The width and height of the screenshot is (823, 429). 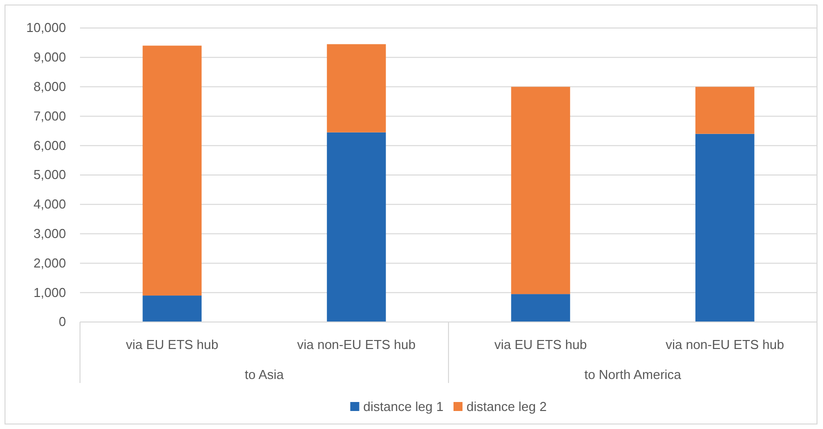 What do you see at coordinates (62, 322) in the screenshot?
I see `y-tick-label: 0` at bounding box center [62, 322].